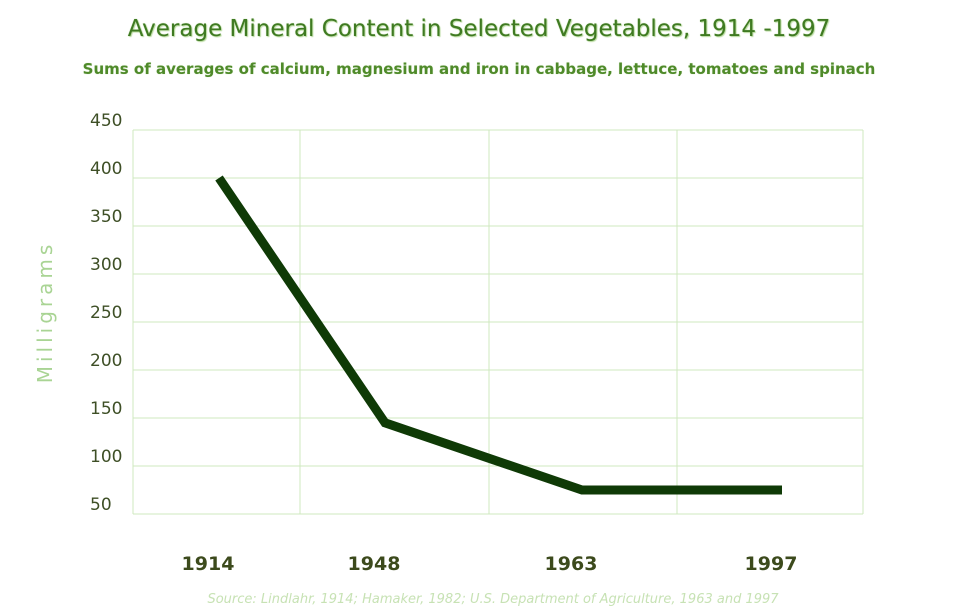 The height and width of the screenshot is (614, 958). What do you see at coordinates (45, 312) in the screenshot?
I see `y-axis-label: Milligrams` at bounding box center [45, 312].